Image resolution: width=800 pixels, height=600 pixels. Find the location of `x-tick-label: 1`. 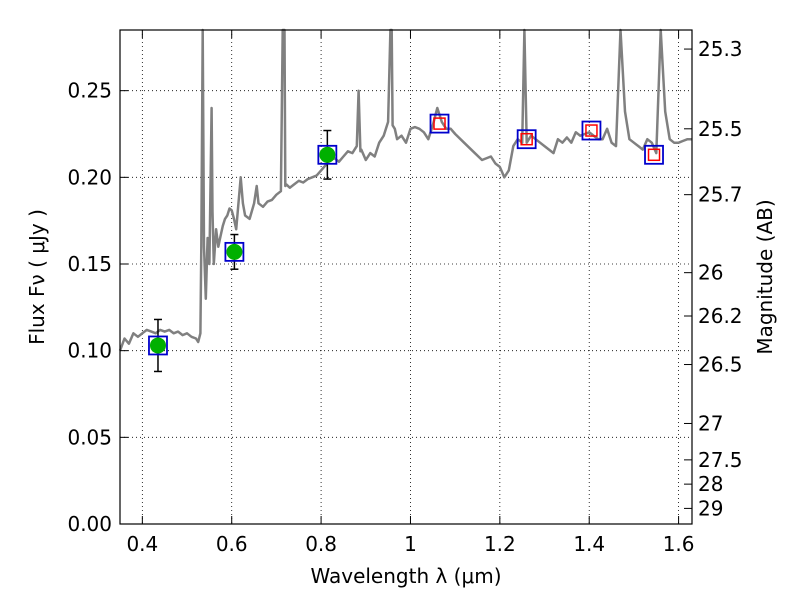

x-tick-label: 1 is located at coordinates (410, 544).